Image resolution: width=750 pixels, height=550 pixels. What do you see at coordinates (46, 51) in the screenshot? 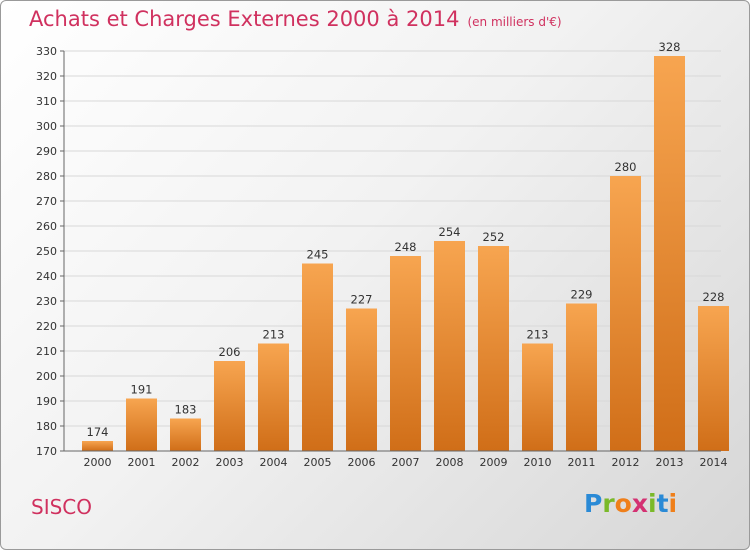
I see `y-tick-label: 330` at bounding box center [46, 51].